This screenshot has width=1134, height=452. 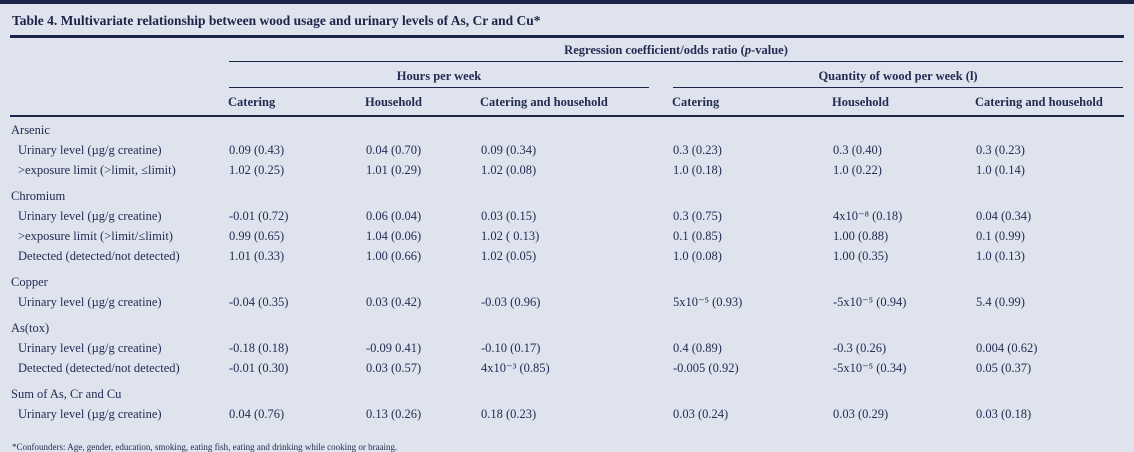 I want to click on value-cell: 1.01 (0.33), so click(x=257, y=256).